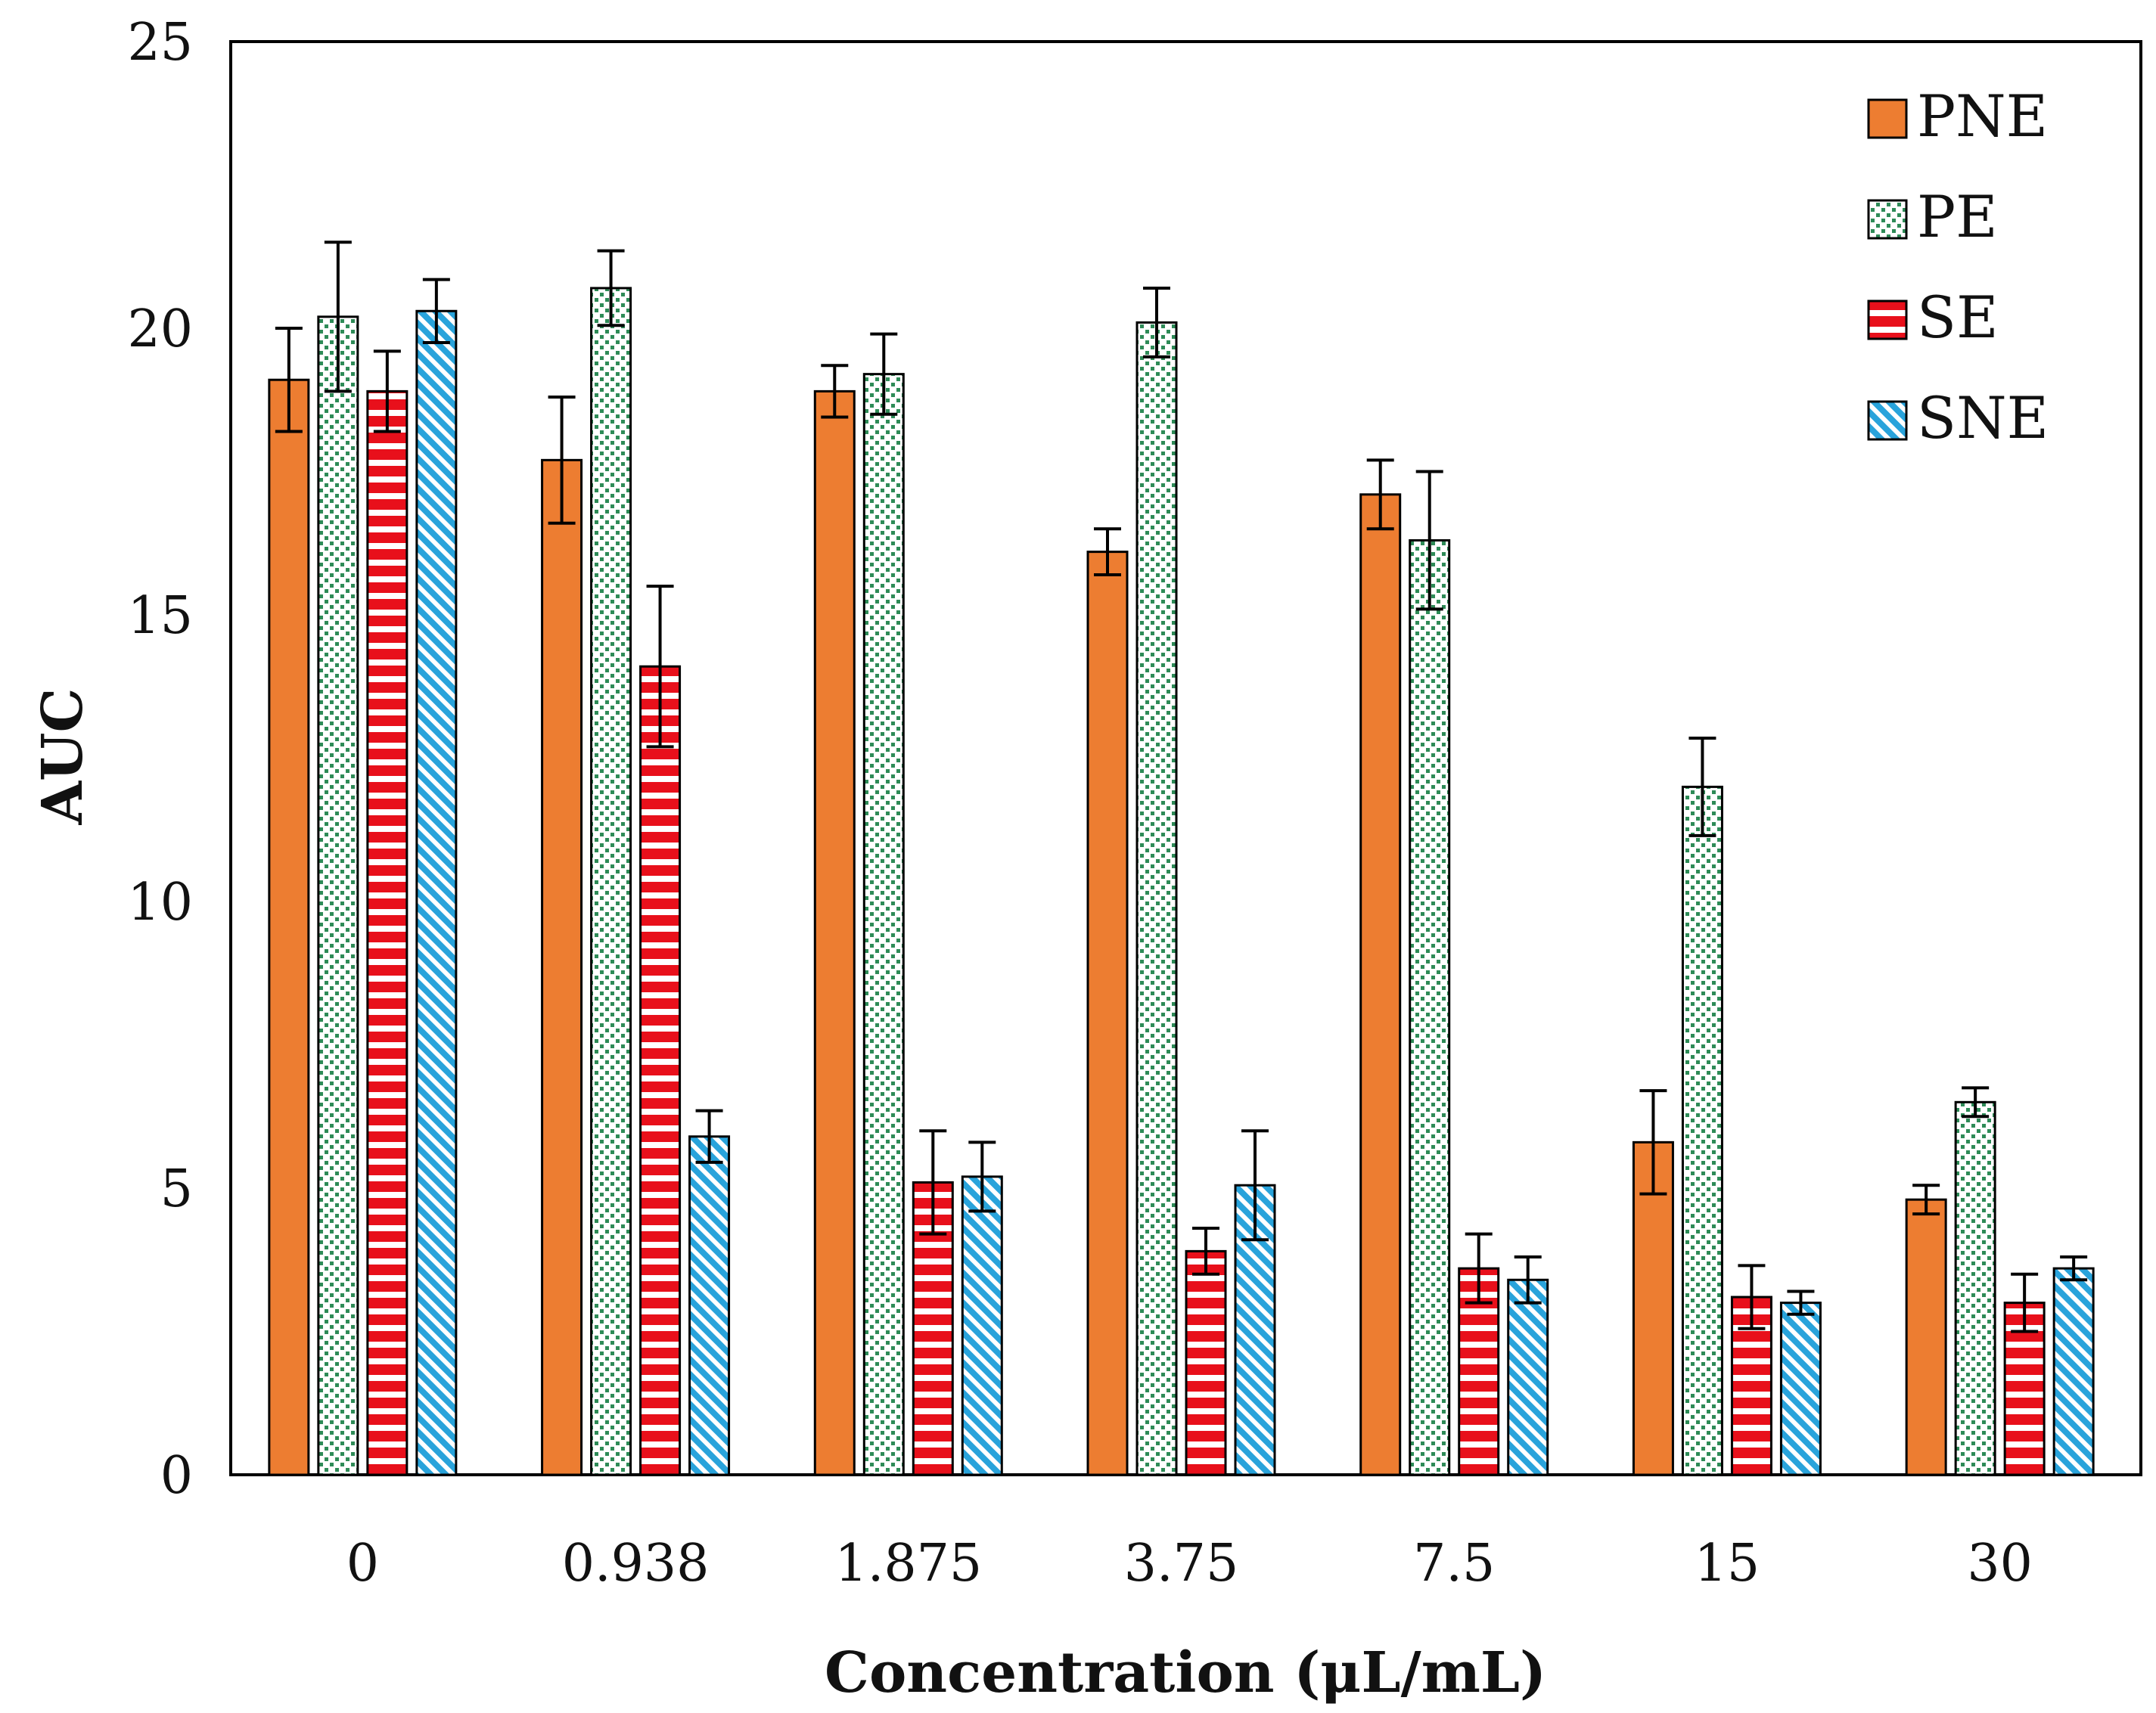 This screenshot has height=1713, width=2156. What do you see at coordinates (1181, 1564) in the screenshot?
I see `x-tick-label-3-75: 3.75` at bounding box center [1181, 1564].